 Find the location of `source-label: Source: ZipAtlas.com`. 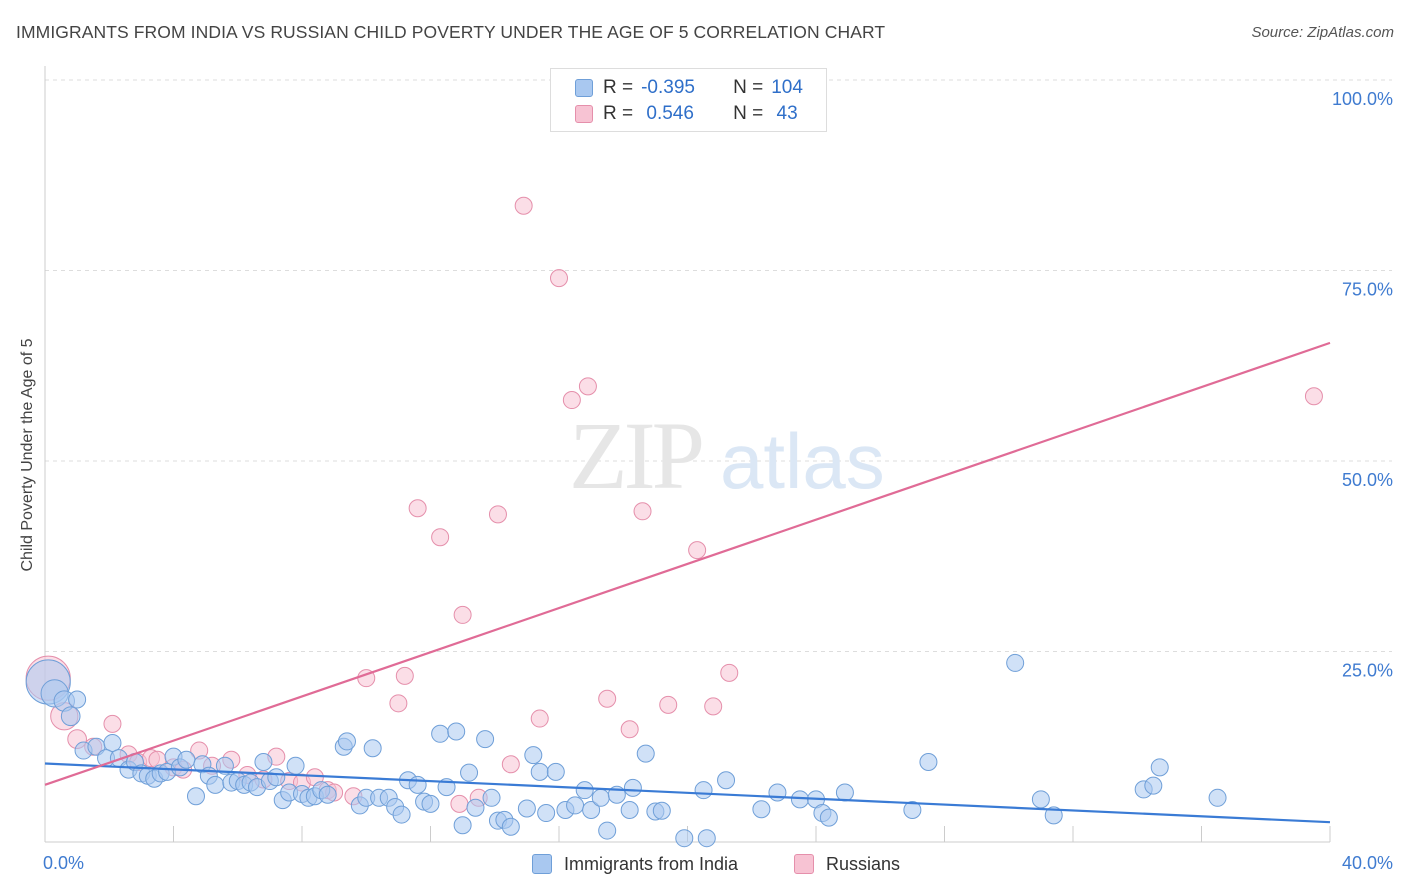

source-label: Source: ZipAtlas.com is located at coordinates (1322, 32).